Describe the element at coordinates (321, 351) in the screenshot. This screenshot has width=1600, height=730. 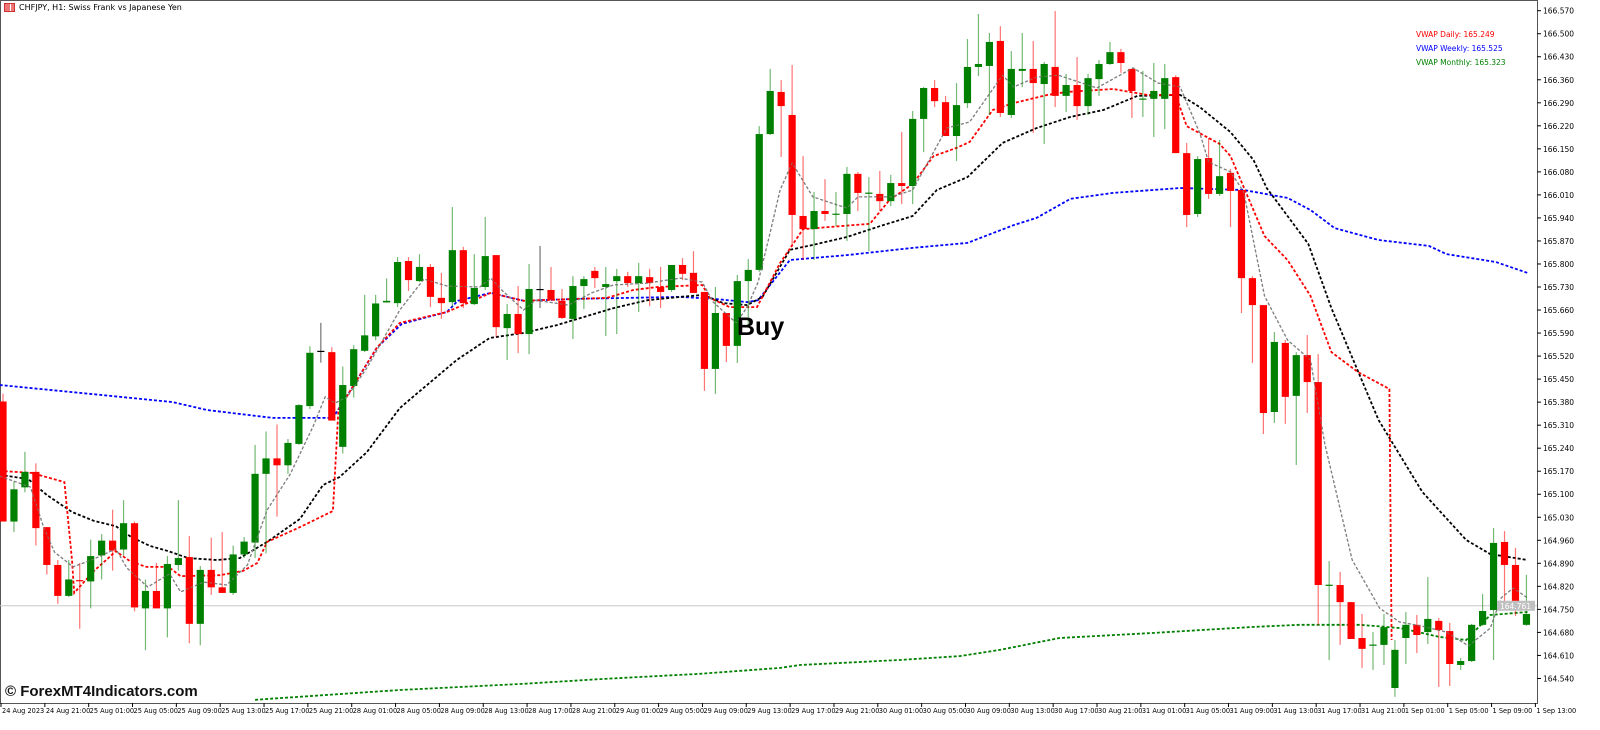
I see `doji-candle` at that location.